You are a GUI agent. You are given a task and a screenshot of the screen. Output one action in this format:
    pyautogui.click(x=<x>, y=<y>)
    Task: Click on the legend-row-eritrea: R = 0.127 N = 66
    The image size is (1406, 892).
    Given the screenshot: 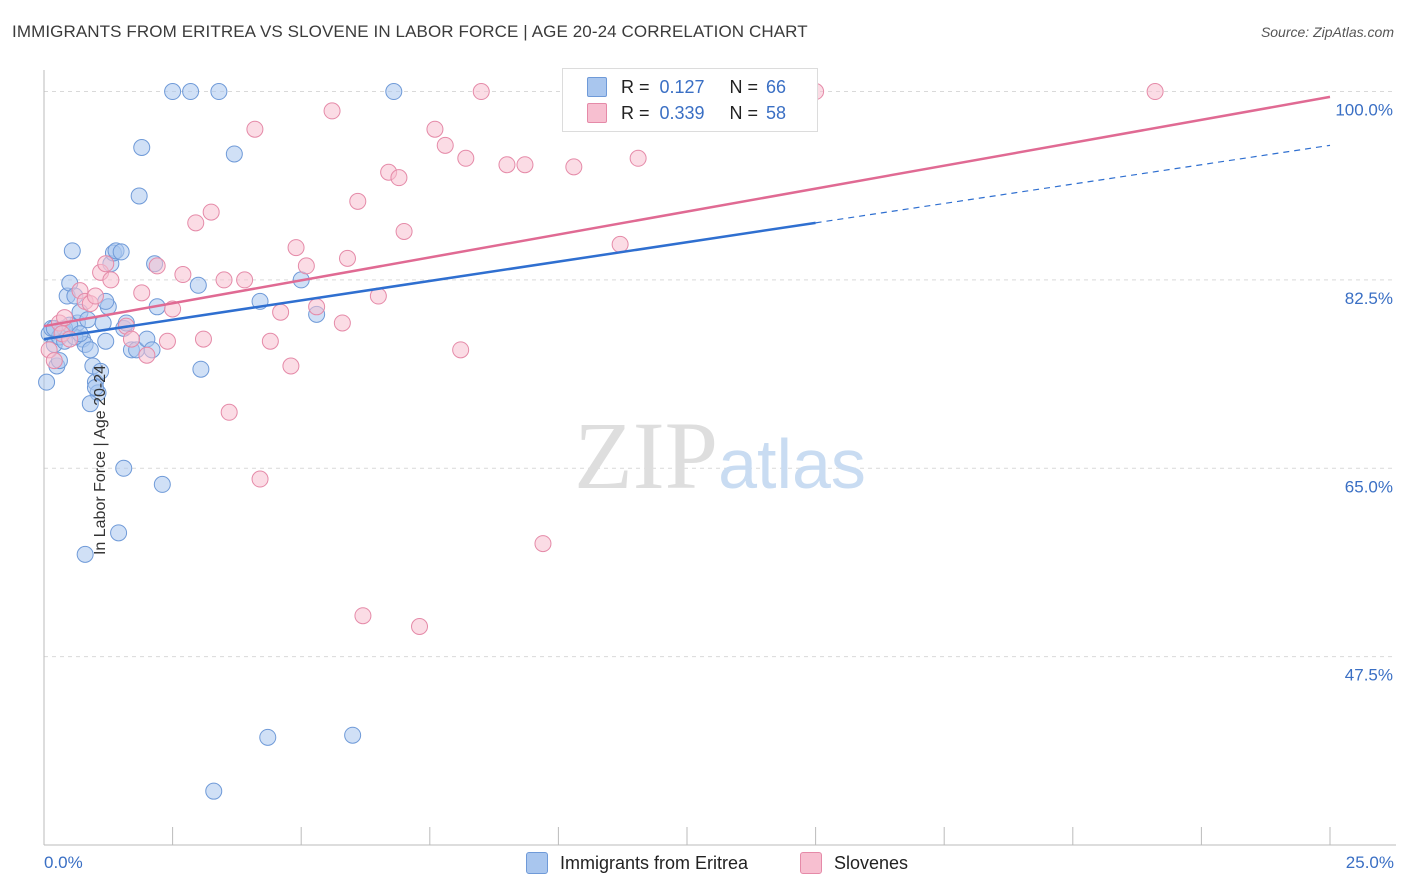 What is the action you would take?
    pyautogui.click(x=686, y=87)
    